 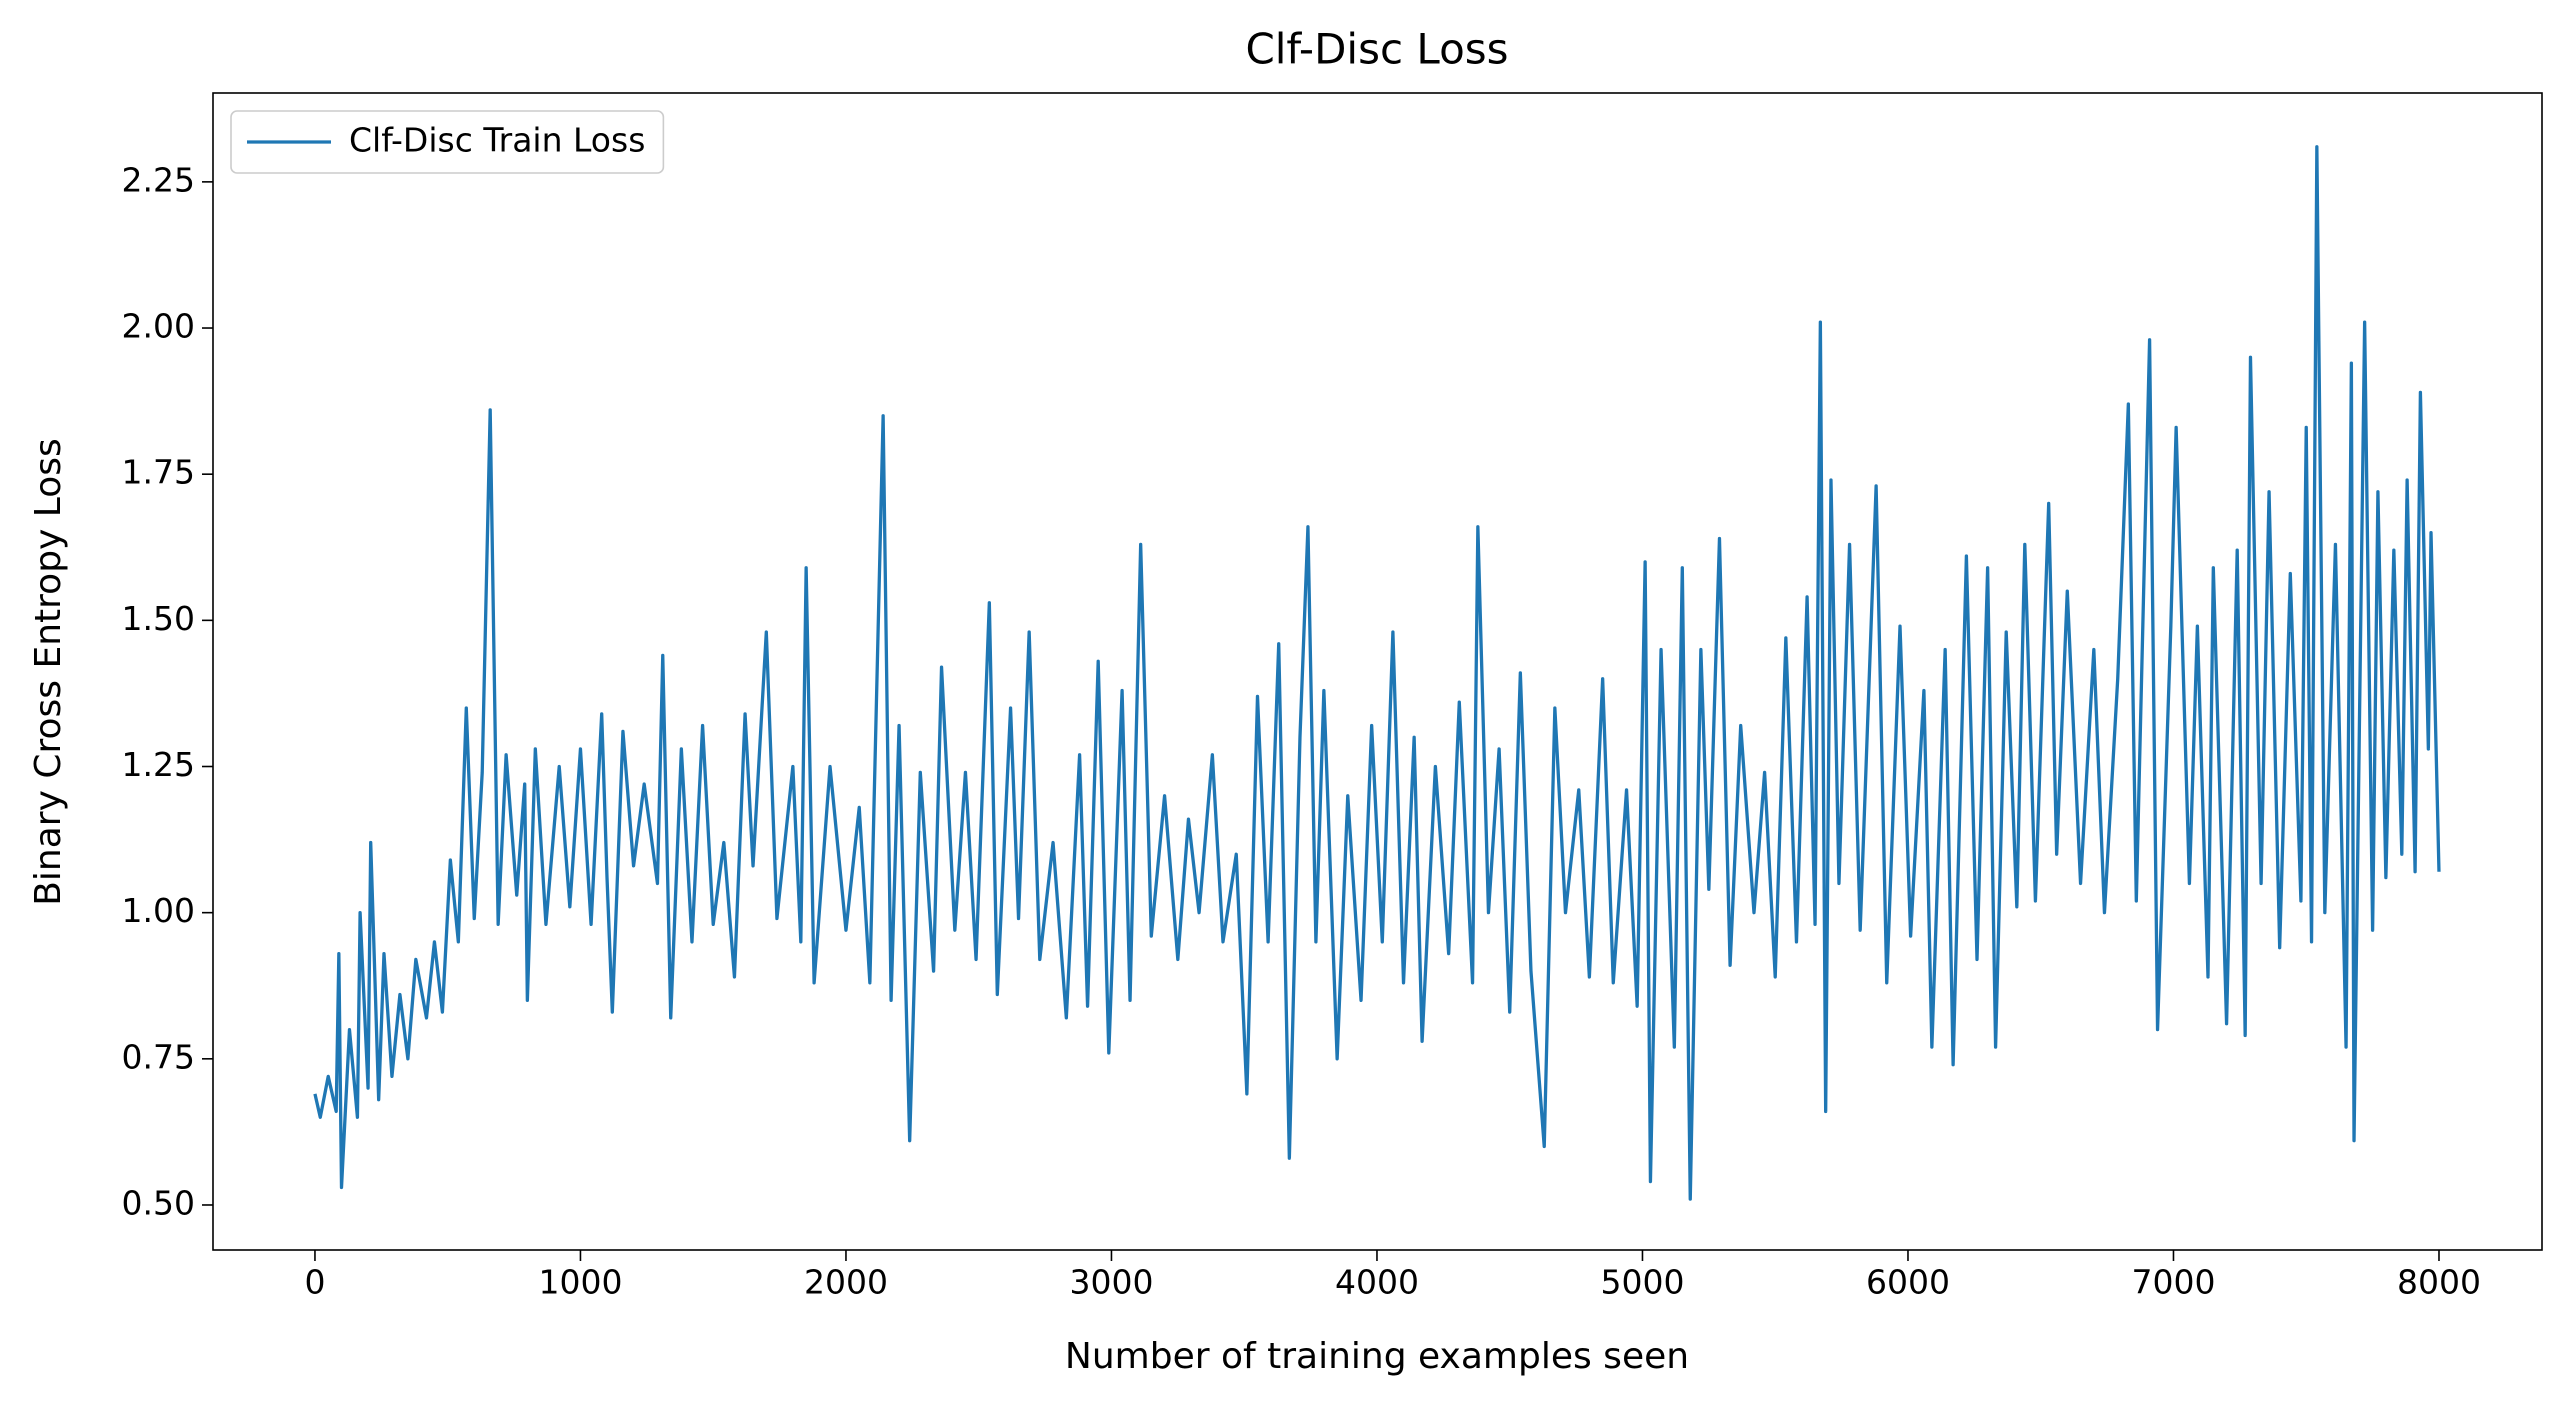 What do you see at coordinates (158, 1056) in the screenshot?
I see `y-tick-label: 0.75` at bounding box center [158, 1056].